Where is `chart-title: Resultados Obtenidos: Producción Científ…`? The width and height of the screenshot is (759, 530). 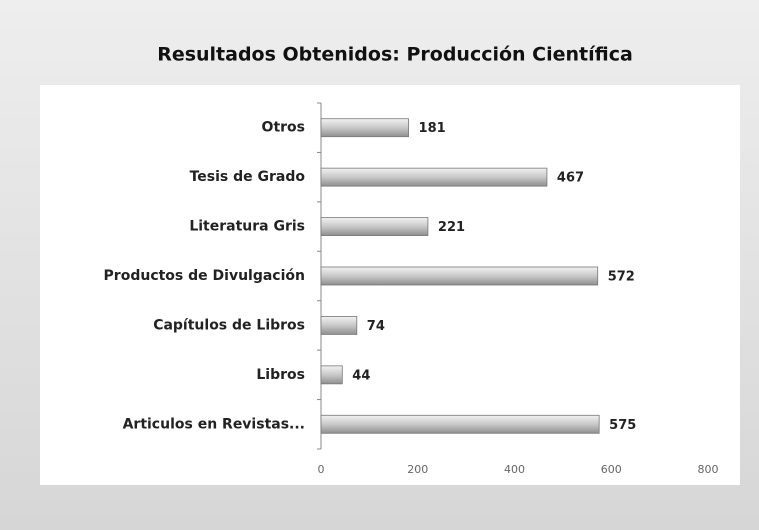
chart-title: Resultados Obtenidos: Producción Científ… is located at coordinates (395, 55).